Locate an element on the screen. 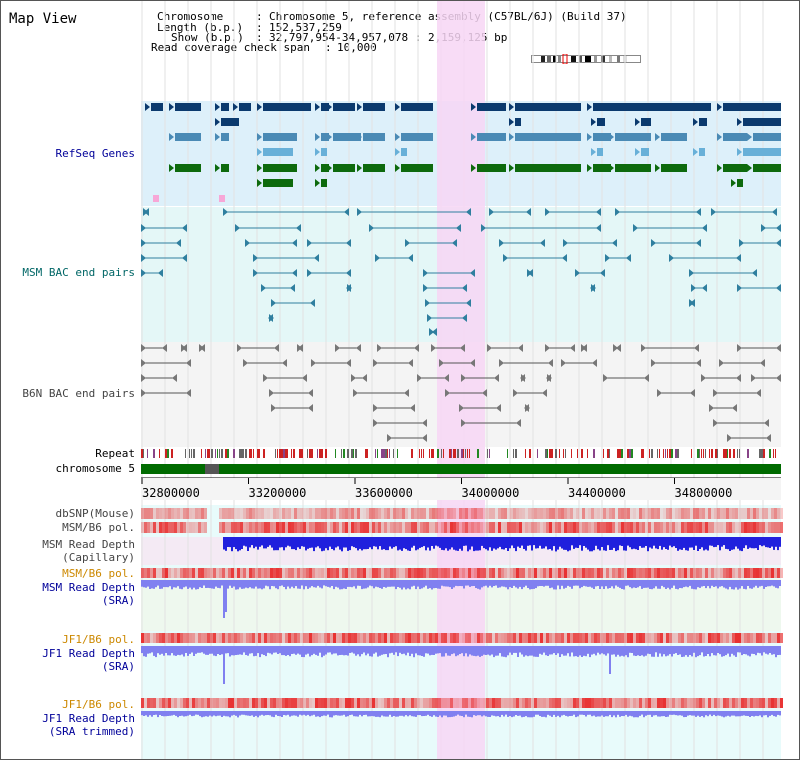 Image resolution: width=800 pixels, height=760 pixels. track-label-msm-depth-capillary: MSM Read Depth (Capillary) is located at coordinates (68, 551).